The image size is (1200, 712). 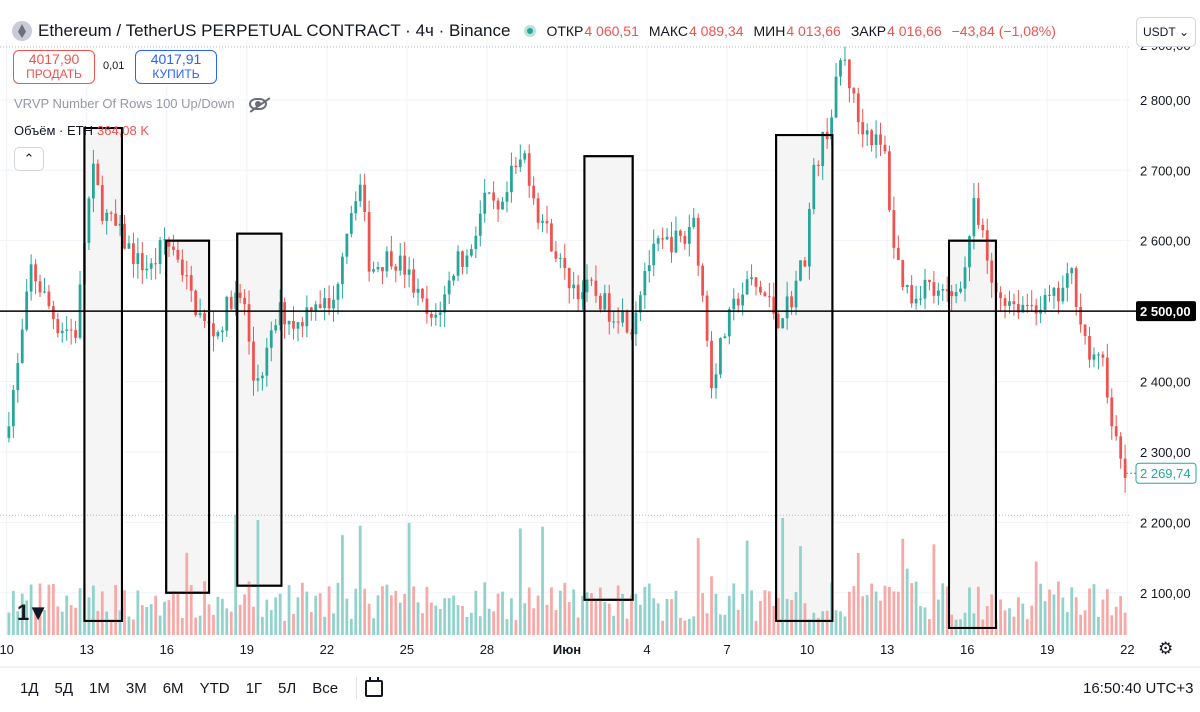 I want to click on range-button-0: 1Д, so click(x=29, y=688).